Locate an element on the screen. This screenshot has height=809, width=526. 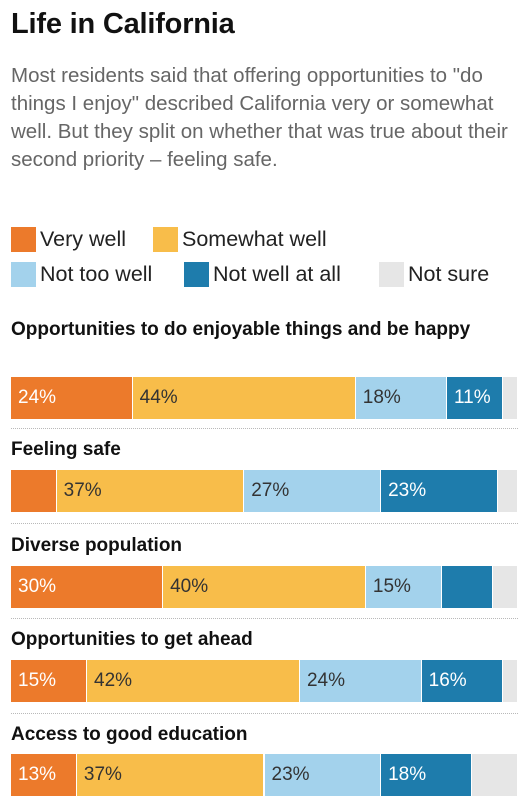
stacked-bar: 13% 37% 23% 18% is located at coordinates (264, 775).